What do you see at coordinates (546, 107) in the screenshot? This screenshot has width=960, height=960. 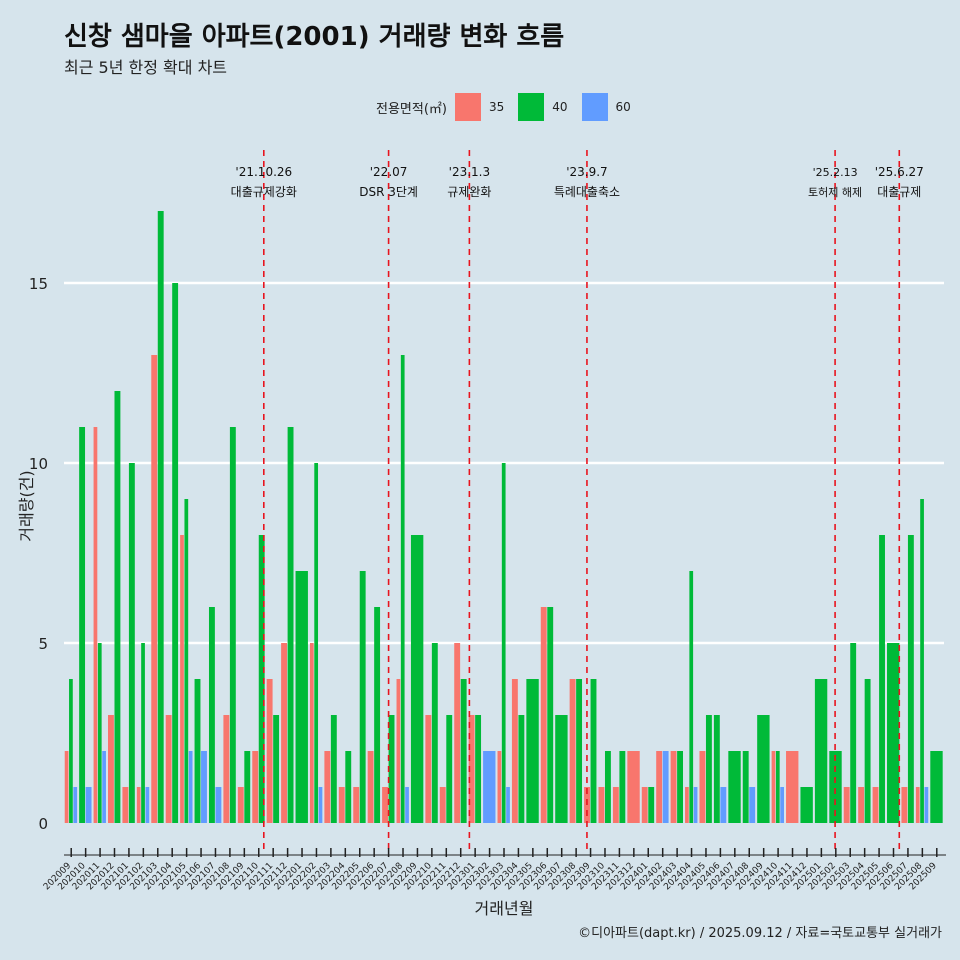 I see `legend-item-40: 40` at bounding box center [546, 107].